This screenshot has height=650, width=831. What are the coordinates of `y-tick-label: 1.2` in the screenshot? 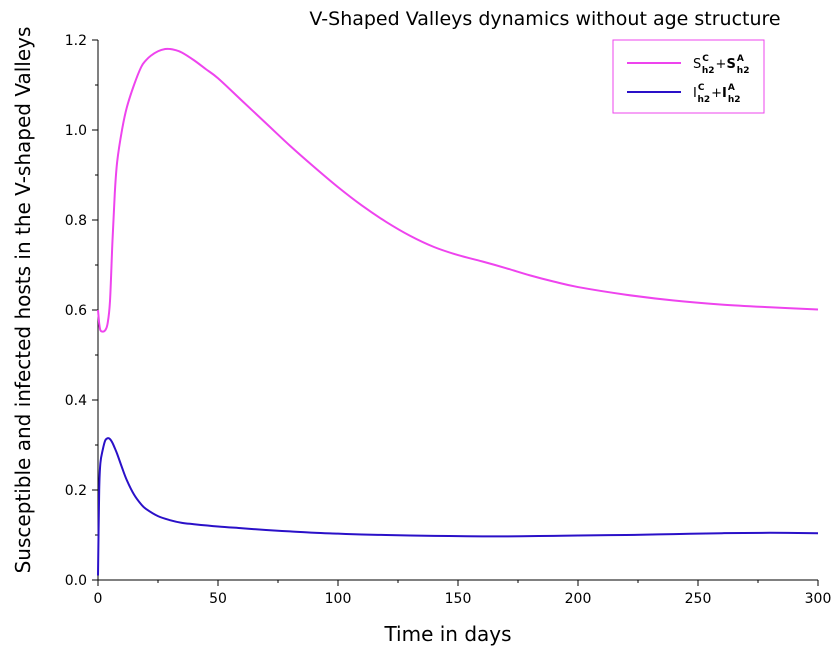 It's located at (76, 41).